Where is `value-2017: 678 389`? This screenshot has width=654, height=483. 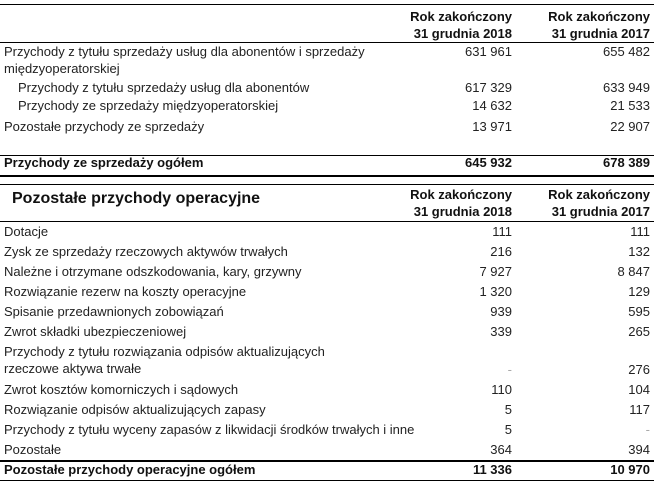 value-2017: 678 389 is located at coordinates (626, 162).